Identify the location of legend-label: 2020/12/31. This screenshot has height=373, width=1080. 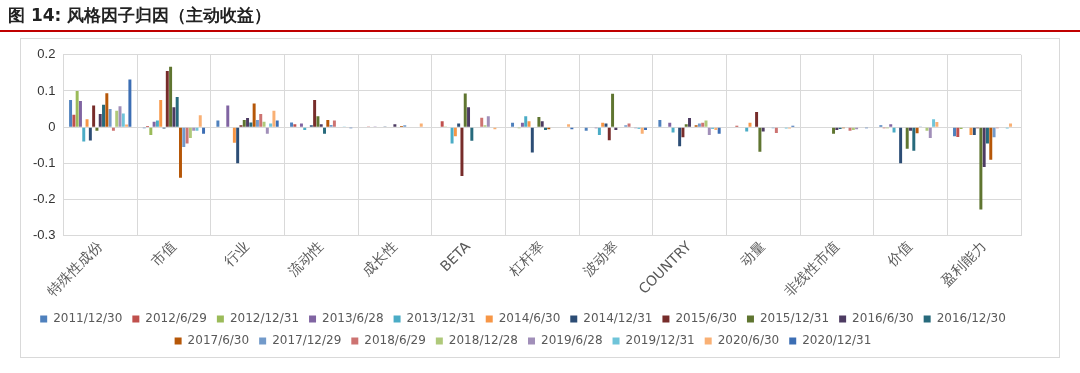
(837, 340).